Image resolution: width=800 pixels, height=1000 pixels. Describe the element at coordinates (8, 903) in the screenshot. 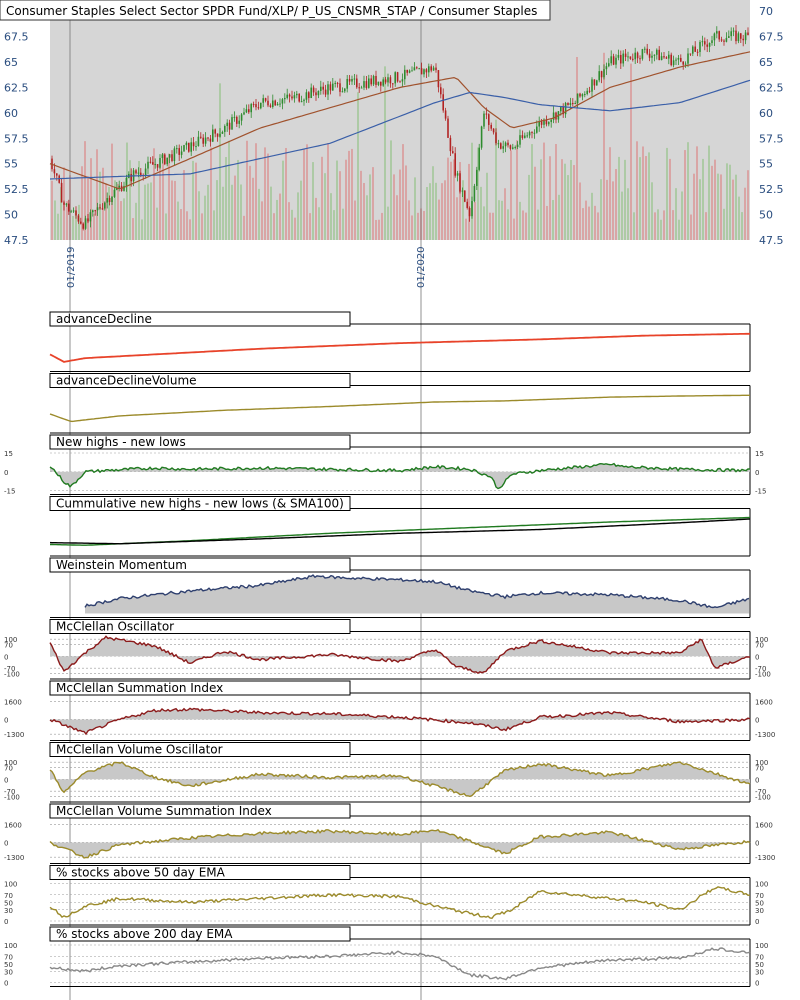

I see `panel-axis-label-left: 50` at that location.